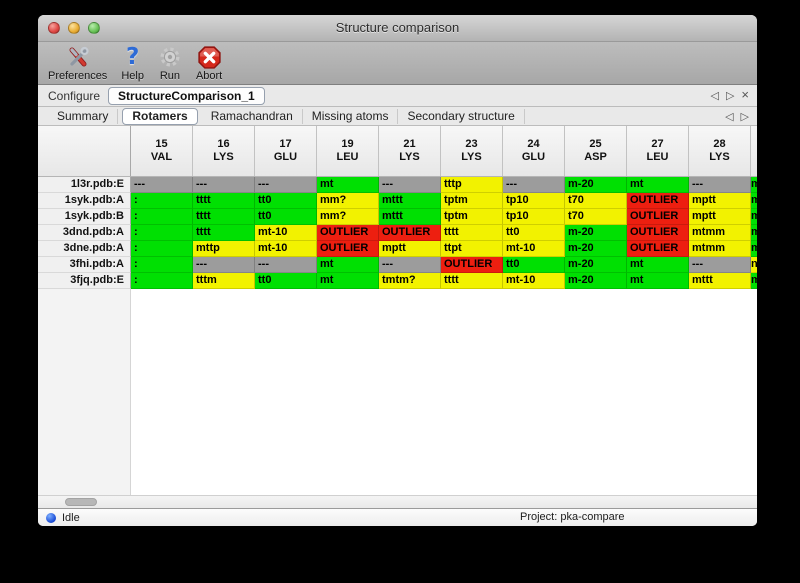 The image size is (800, 583). I want to click on row-label: 3dne.pdb:A, so click(84, 249).